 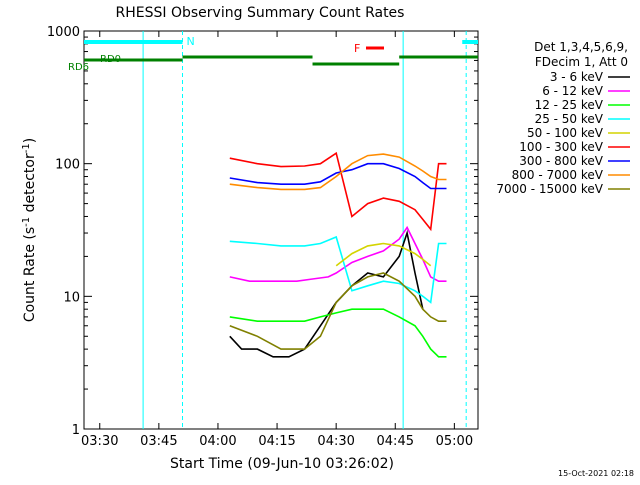 I want to click on y-axis-label: Count Rate (s-1 detector-1), so click(x=30, y=230).